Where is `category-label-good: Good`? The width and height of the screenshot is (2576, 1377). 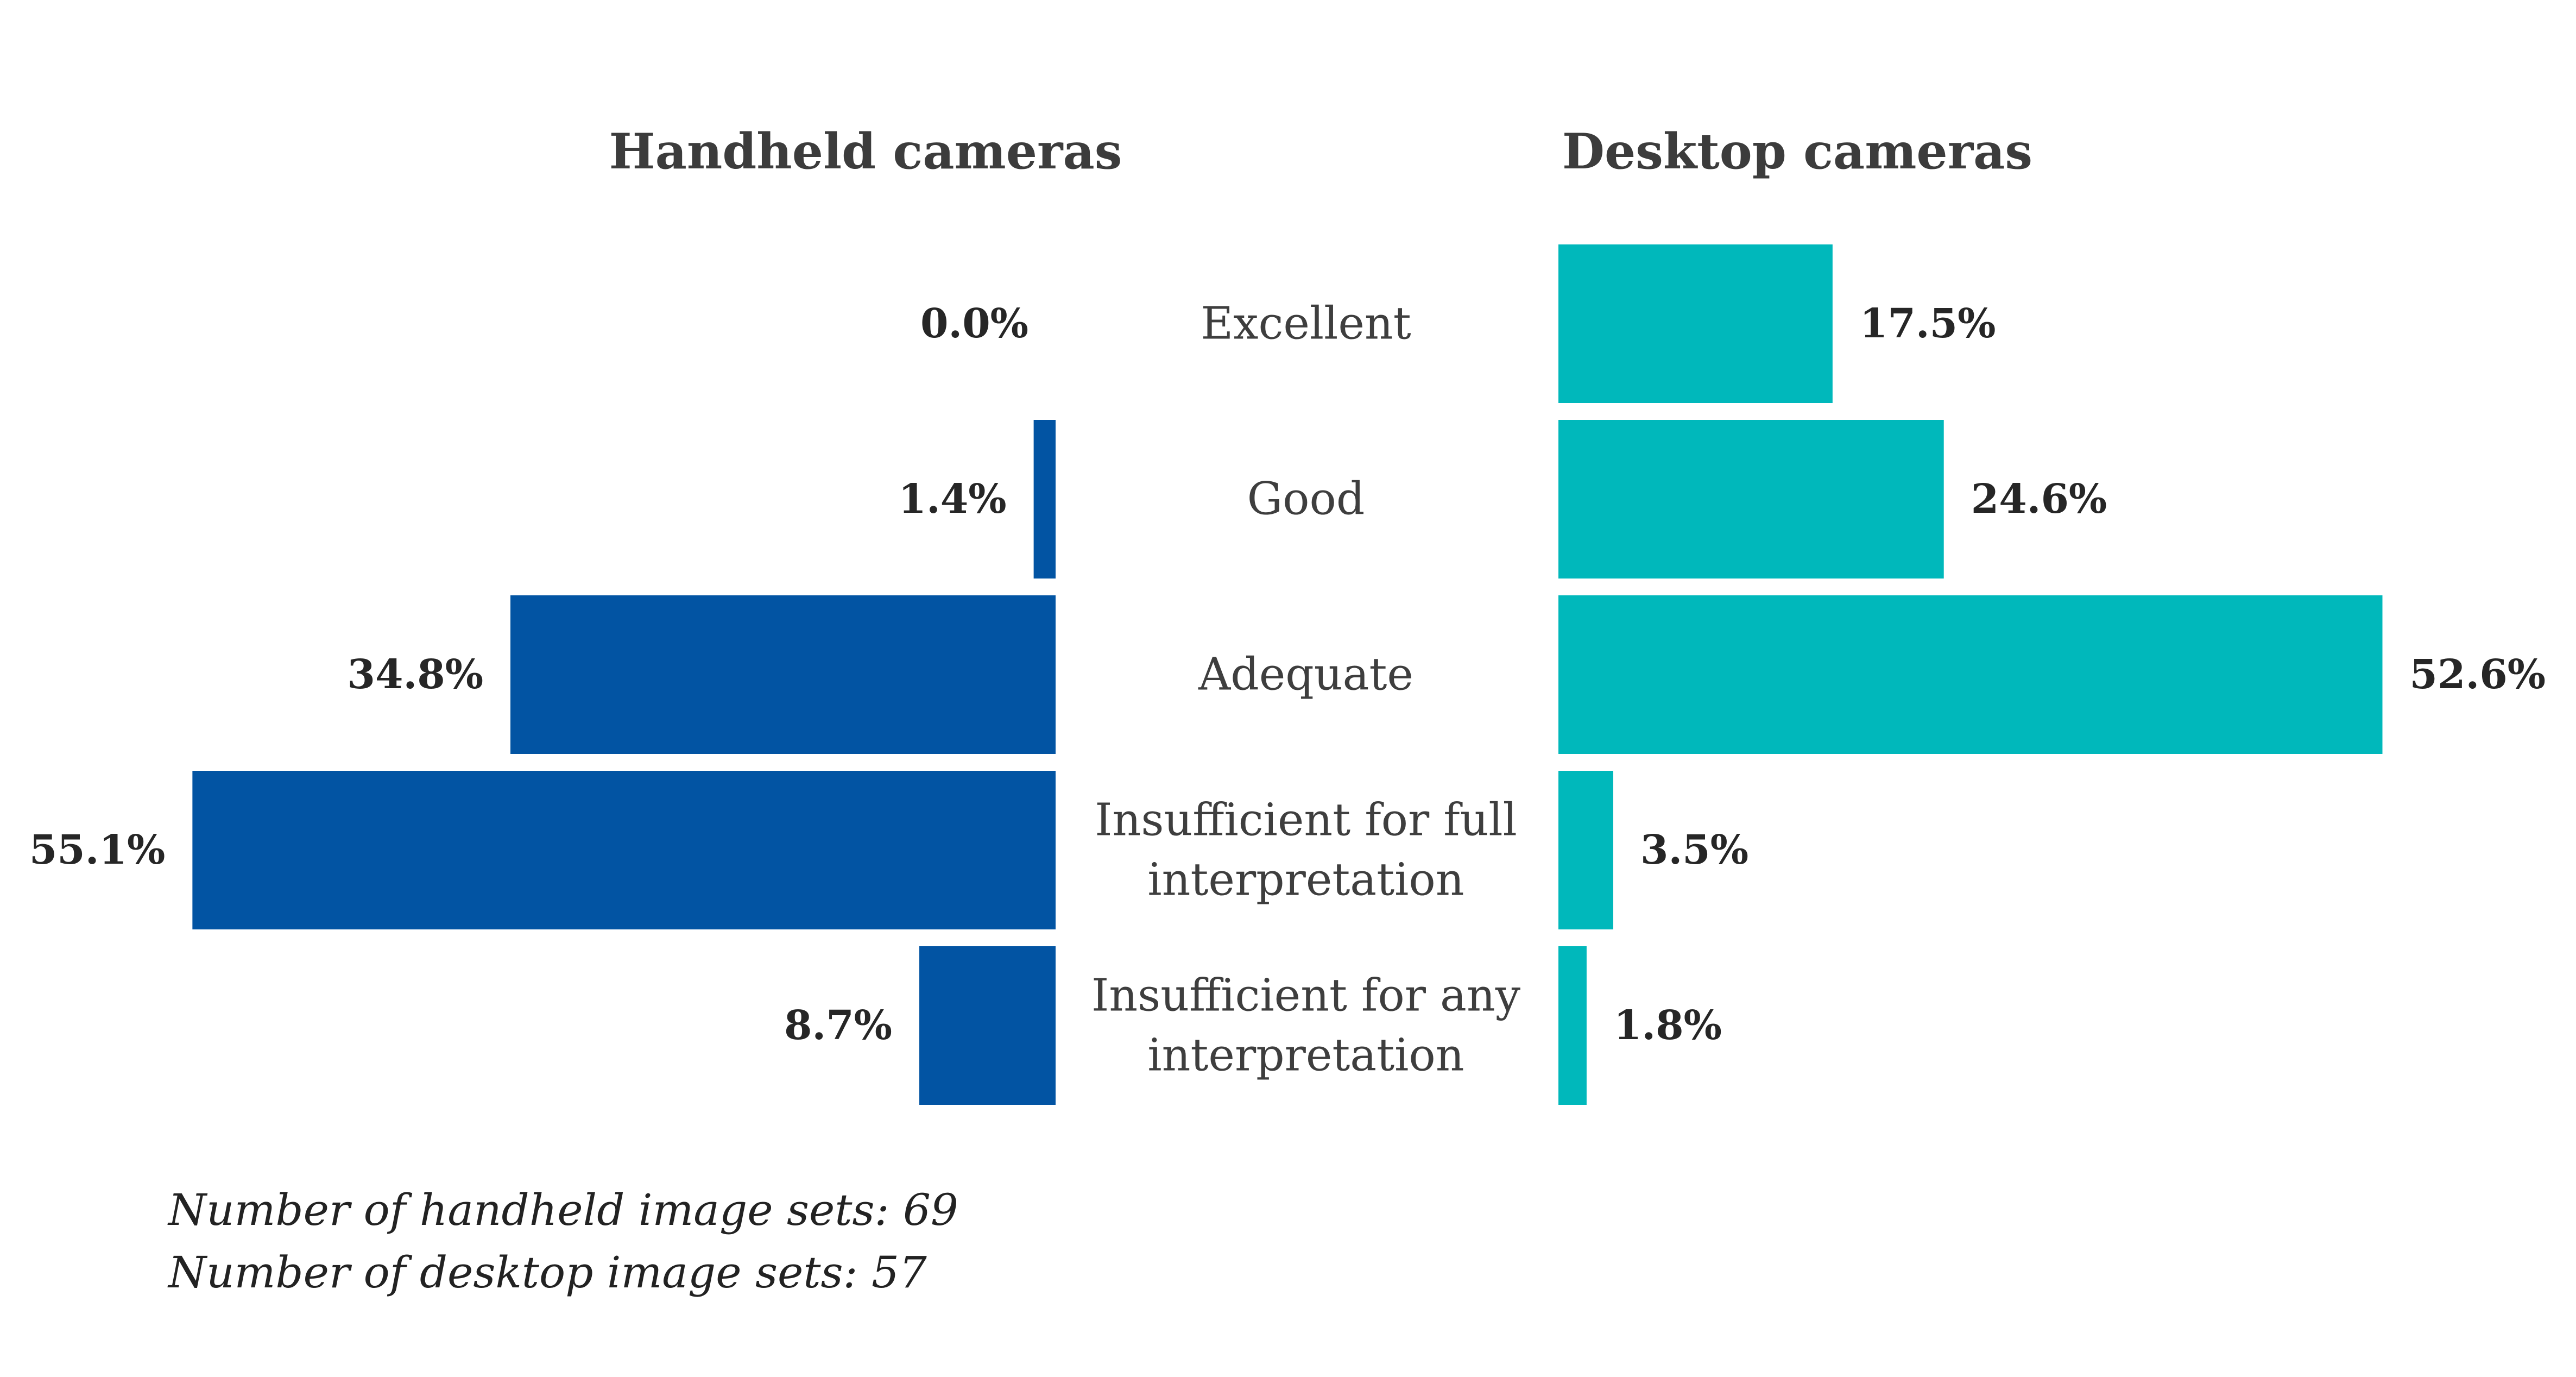
category-label-good: Good is located at coordinates (1306, 499).